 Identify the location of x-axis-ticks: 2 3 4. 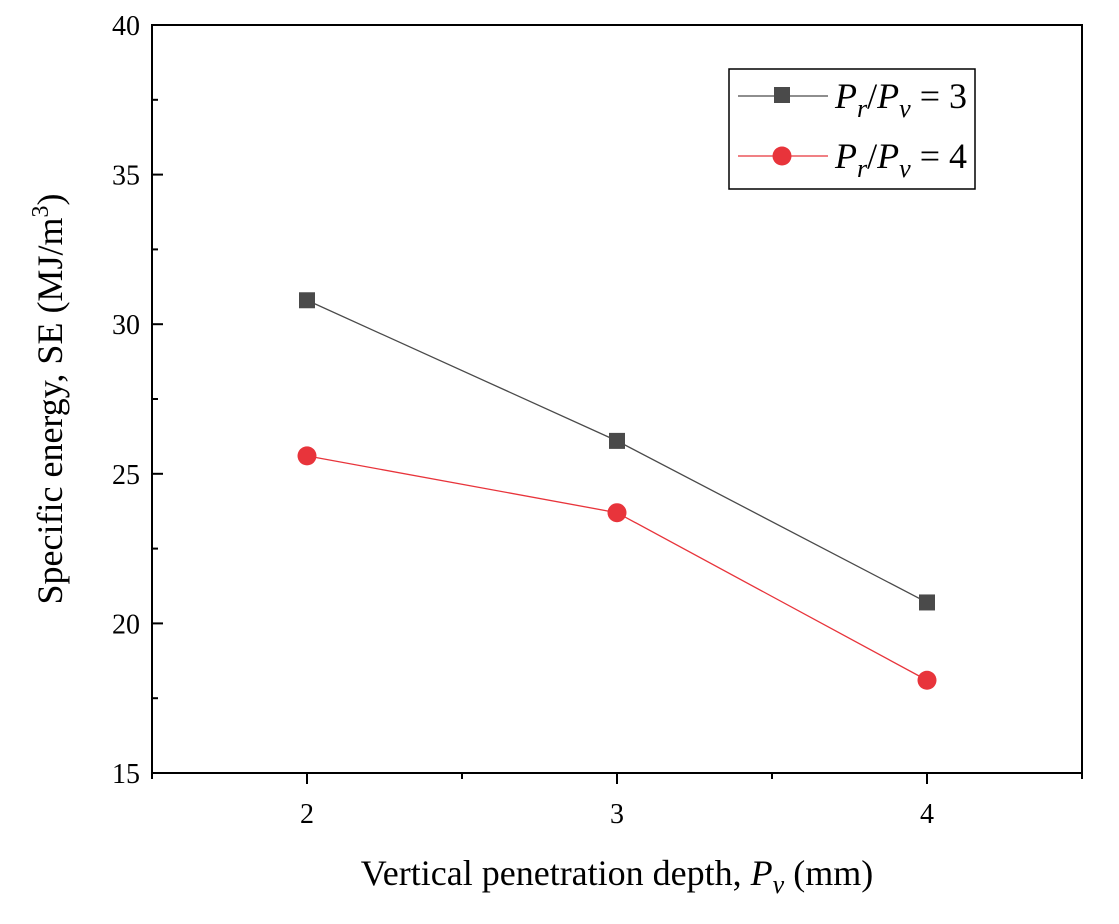
(617, 801).